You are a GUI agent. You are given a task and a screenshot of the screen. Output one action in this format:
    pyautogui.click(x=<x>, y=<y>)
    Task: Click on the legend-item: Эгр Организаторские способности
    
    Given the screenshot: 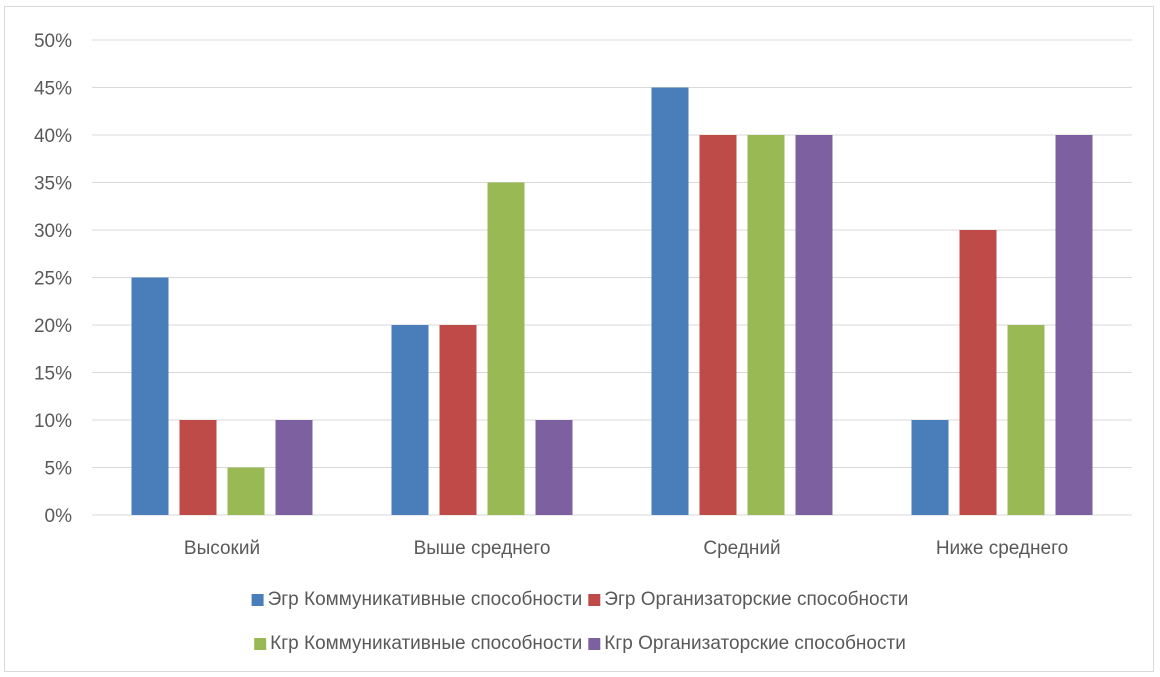 What is the action you would take?
    pyautogui.click(x=748, y=599)
    